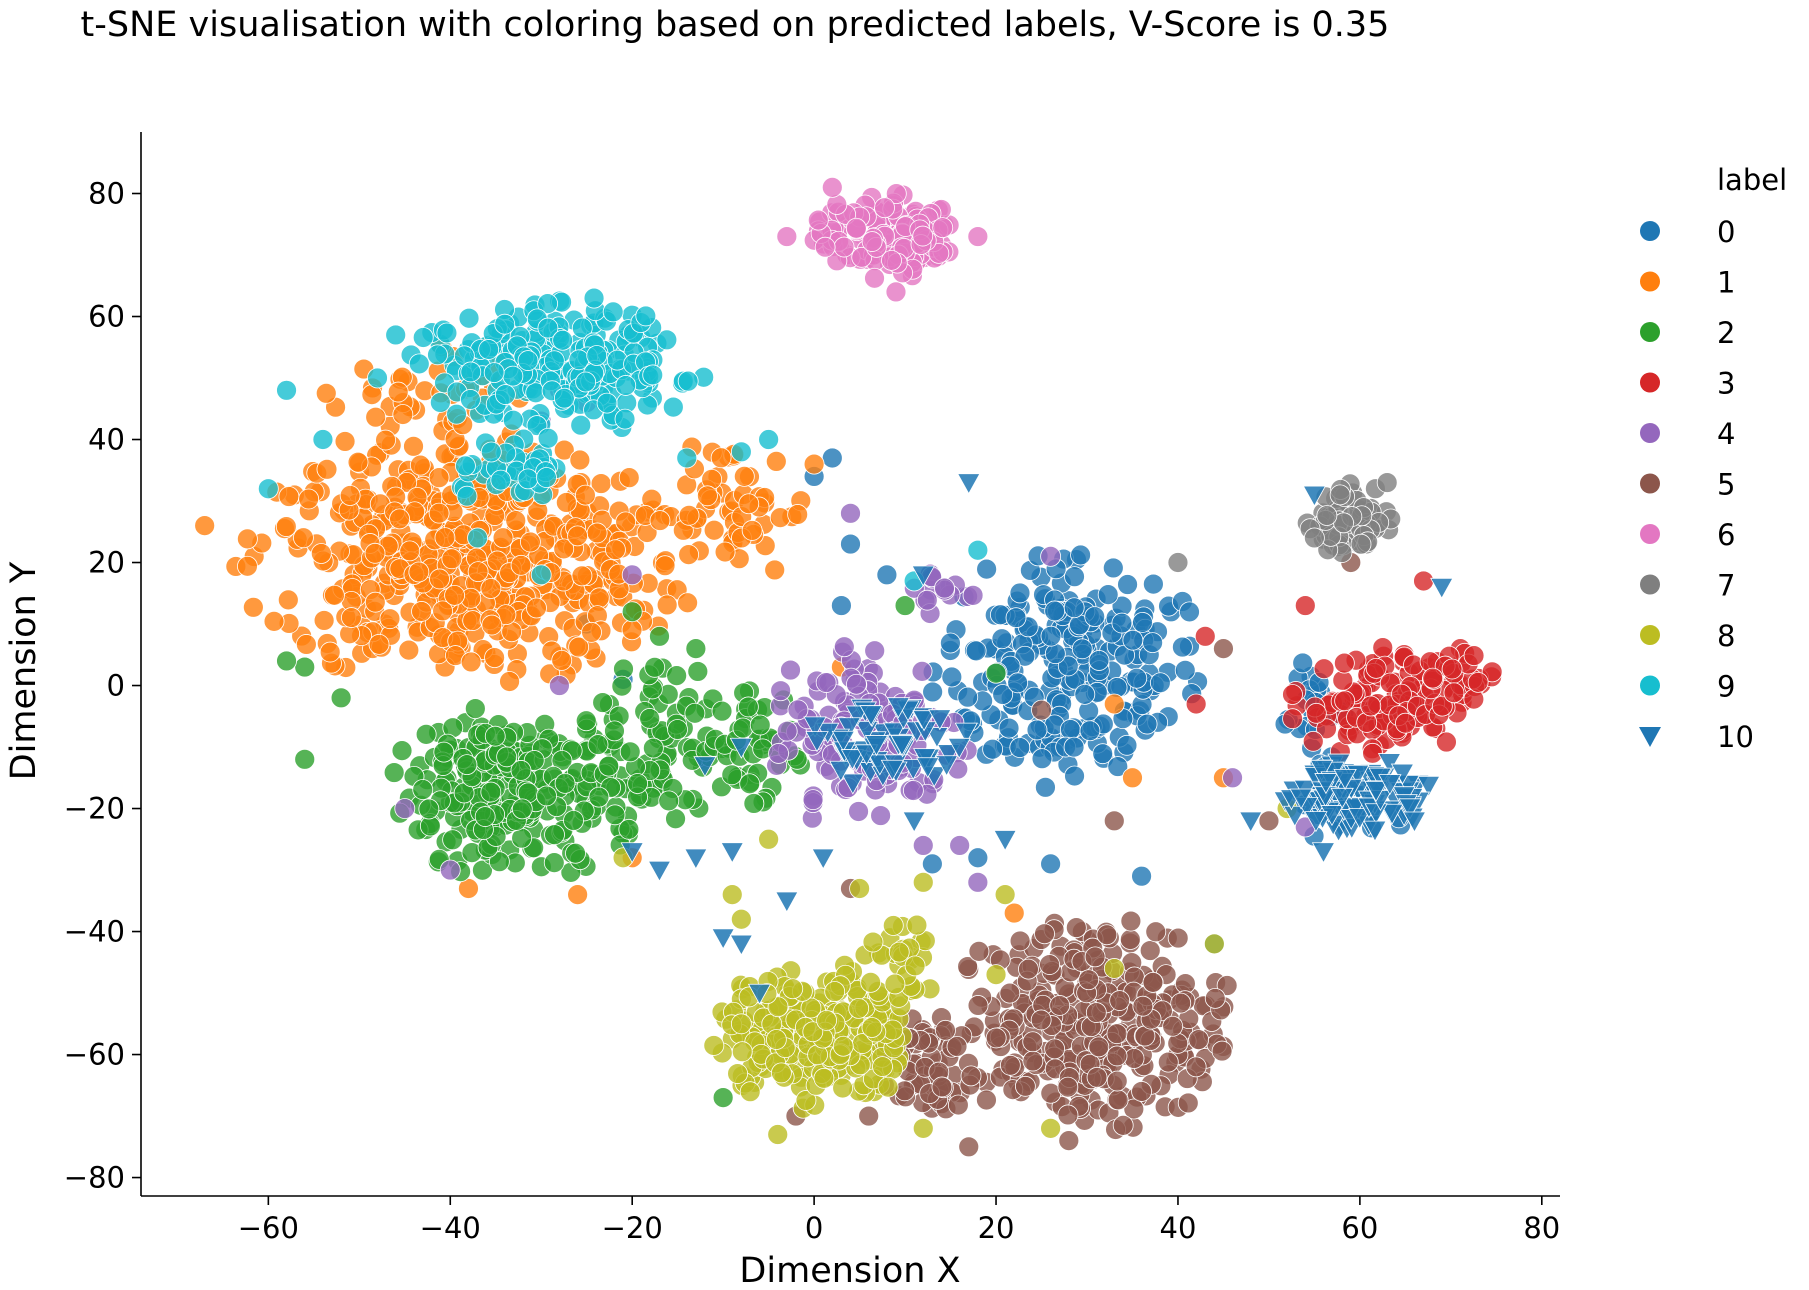 The image size is (1809, 1290). Describe the element at coordinates (1735, 737) in the screenshot. I see `legend-label: 10` at that location.